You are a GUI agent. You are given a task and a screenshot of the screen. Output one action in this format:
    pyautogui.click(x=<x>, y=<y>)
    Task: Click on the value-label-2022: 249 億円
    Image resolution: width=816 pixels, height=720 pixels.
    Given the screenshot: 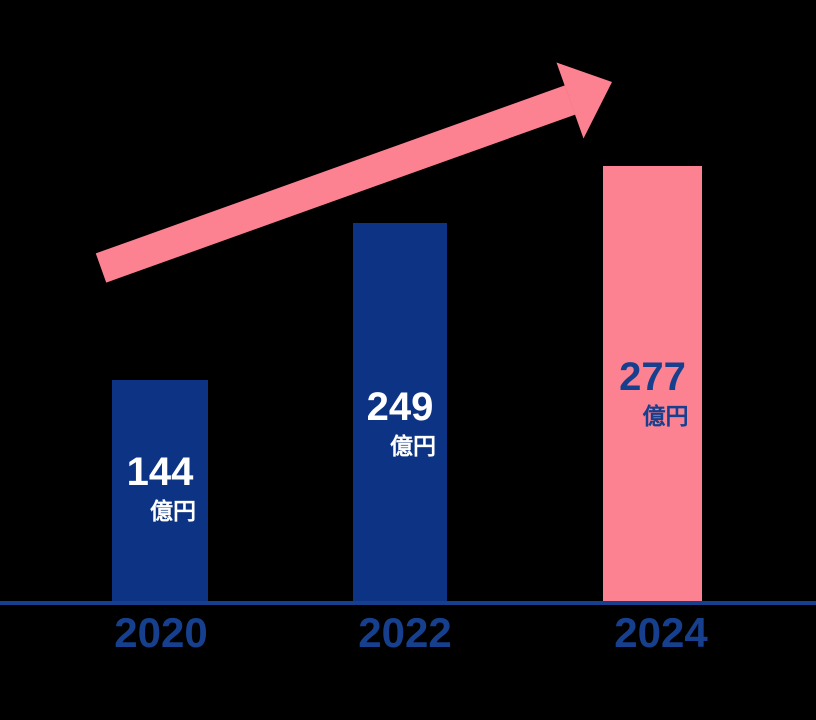 What is the action you would take?
    pyautogui.click(x=400, y=422)
    